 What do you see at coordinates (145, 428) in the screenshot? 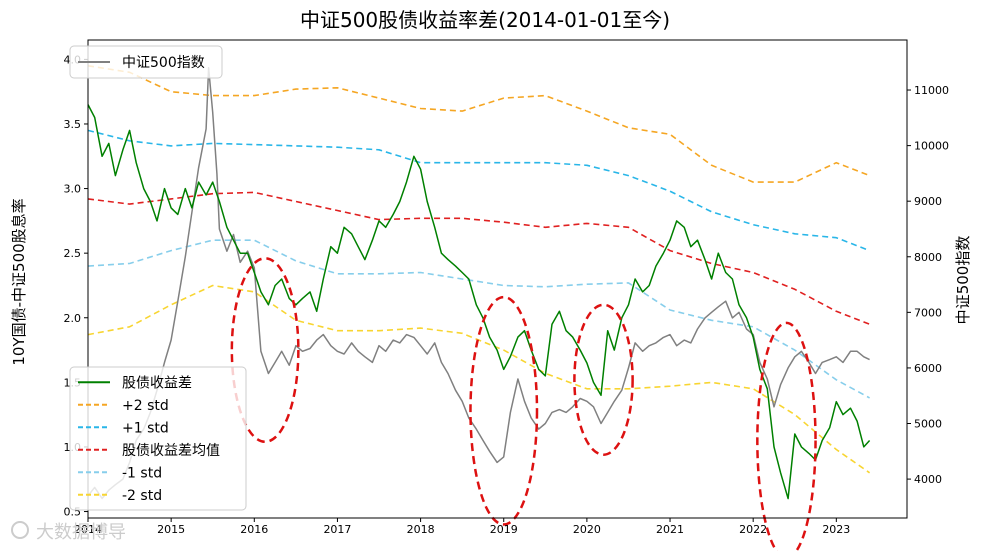
I see `legend-label-plus-1-std: +1 std` at bounding box center [145, 428].